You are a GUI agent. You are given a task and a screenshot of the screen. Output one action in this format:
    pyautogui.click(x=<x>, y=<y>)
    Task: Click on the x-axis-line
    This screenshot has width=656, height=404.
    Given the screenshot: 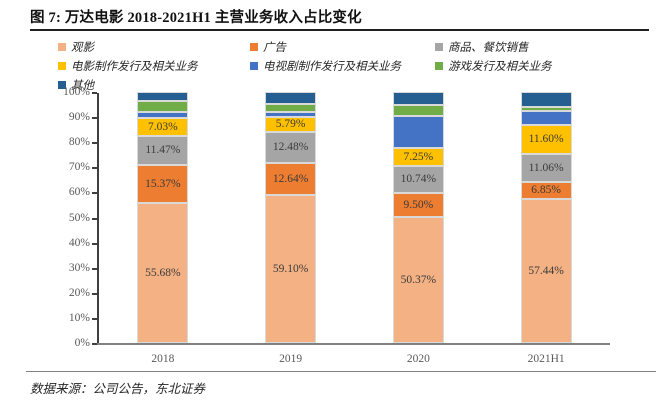 What is the action you would take?
    pyautogui.click(x=353, y=344)
    